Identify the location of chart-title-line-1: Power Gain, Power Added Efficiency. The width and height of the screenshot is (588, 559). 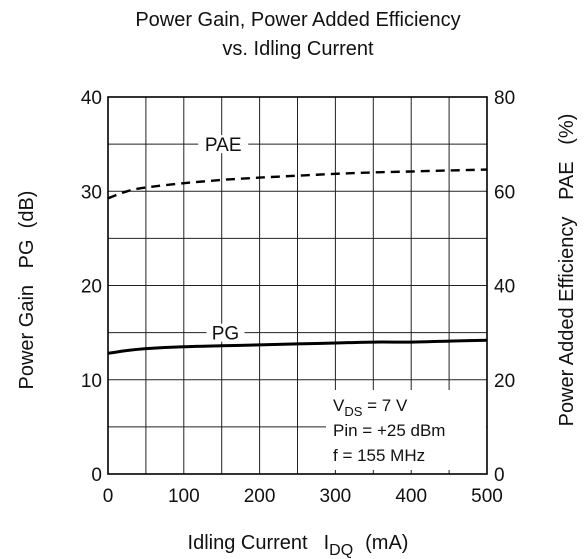
(297, 20).